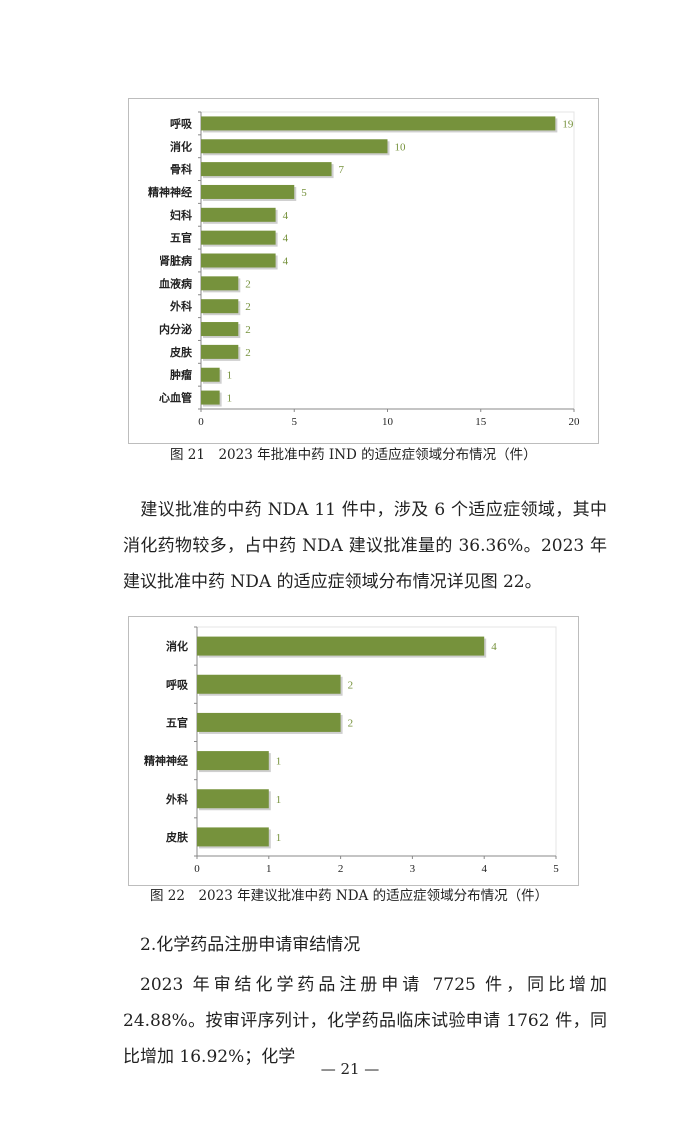  What do you see at coordinates (350, 1069) in the screenshot?
I see `page-number: — 21 —` at bounding box center [350, 1069].